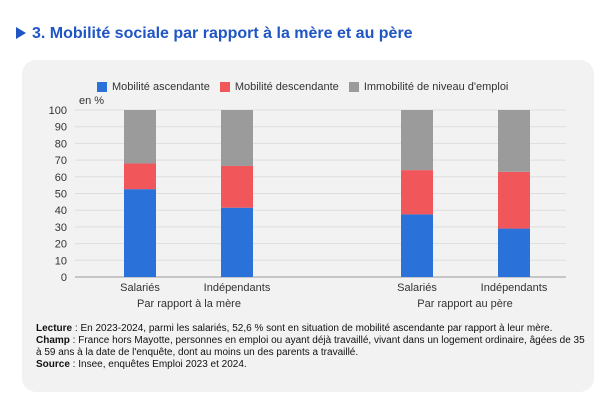 The image size is (605, 405). I want to click on y-tick-label-90: 90, so click(61, 128).